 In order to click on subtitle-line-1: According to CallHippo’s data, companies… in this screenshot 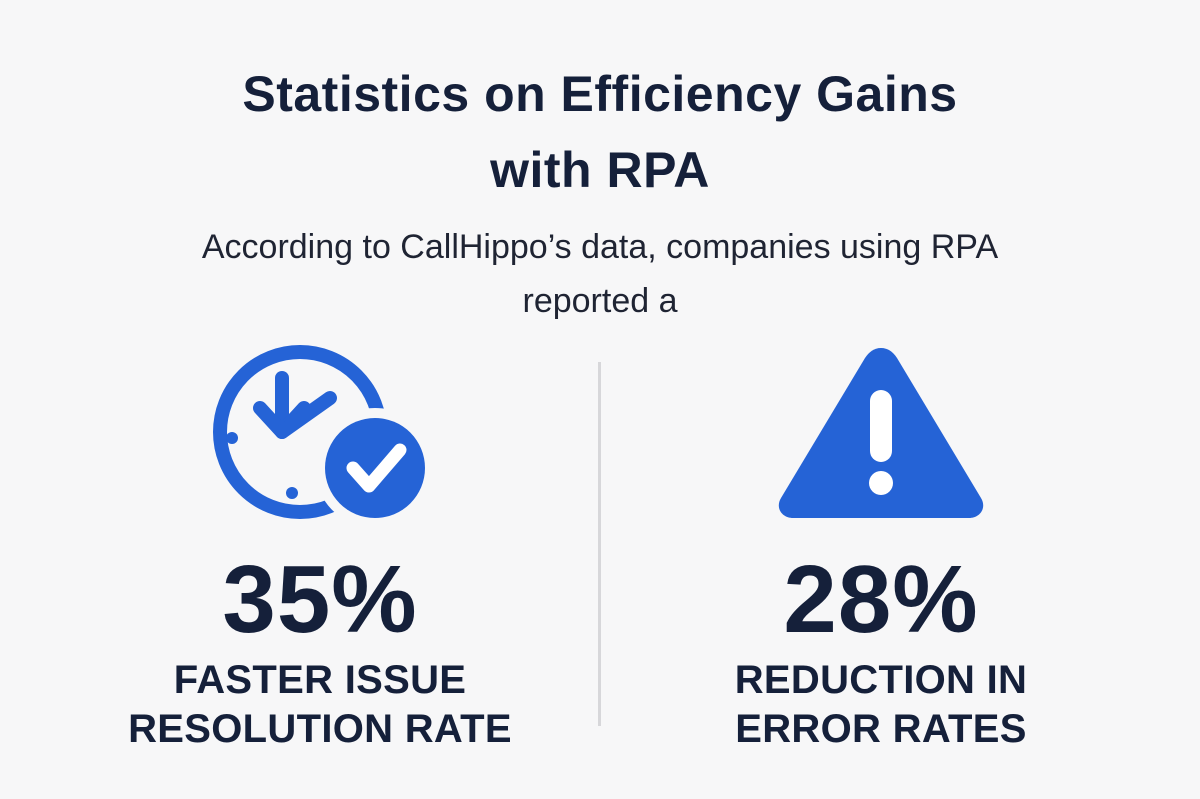, I will do `click(600, 247)`.